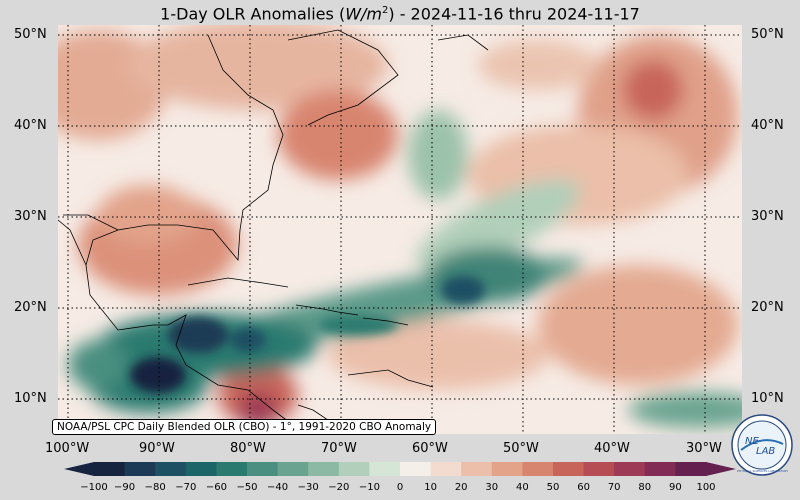  What do you see at coordinates (247, 487) in the screenshot?
I see `colorbar-tick: −50` at bounding box center [247, 487].